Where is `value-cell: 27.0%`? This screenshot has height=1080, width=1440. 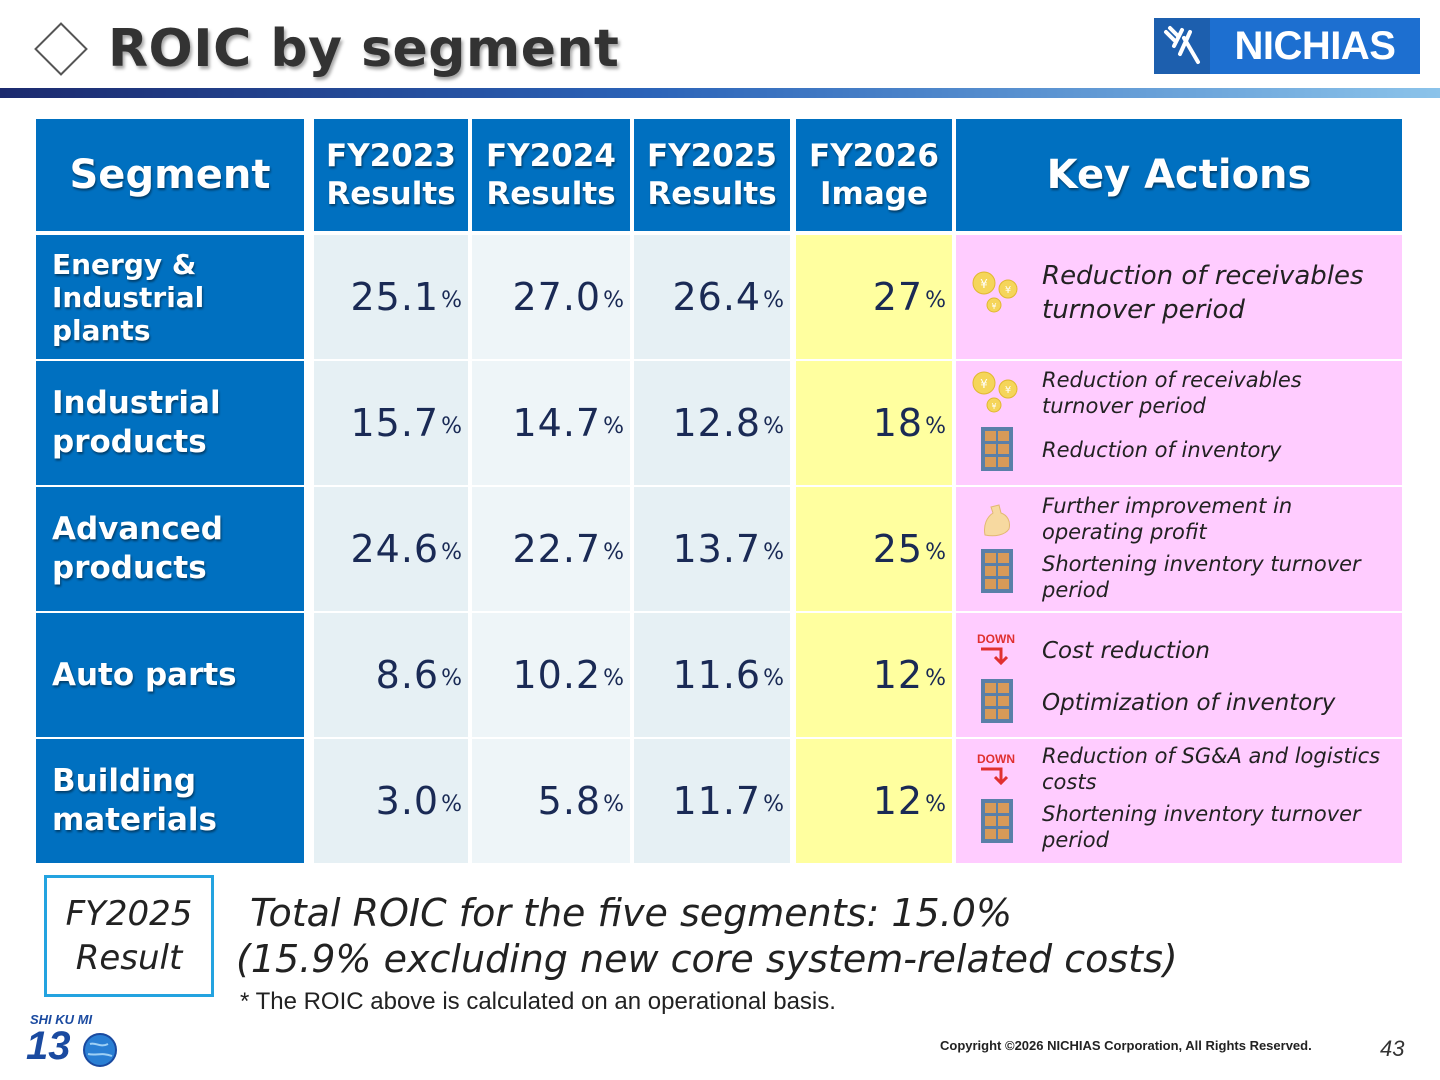
value-cell: 27.0% is located at coordinates (551, 297).